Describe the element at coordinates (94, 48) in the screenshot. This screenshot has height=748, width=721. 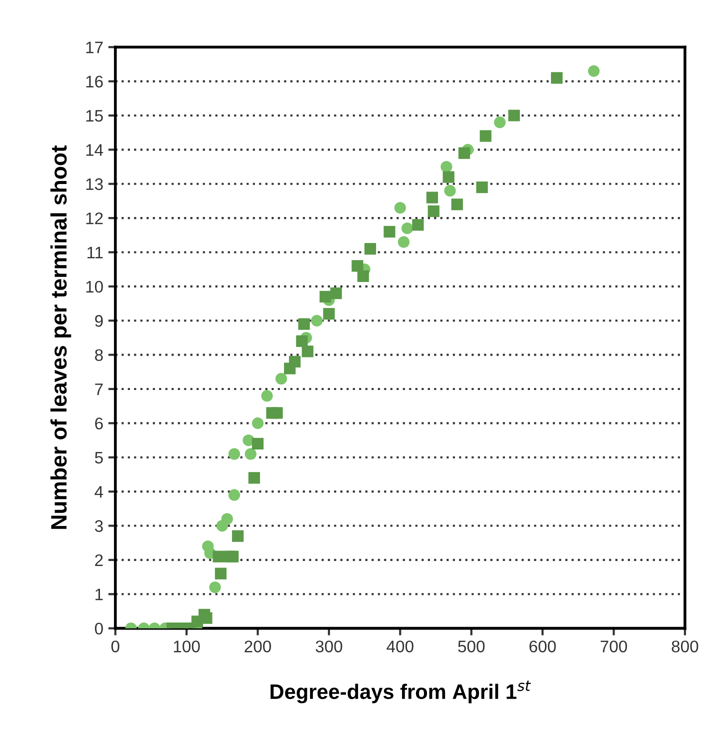
I see `y-tick-label: 17` at that location.